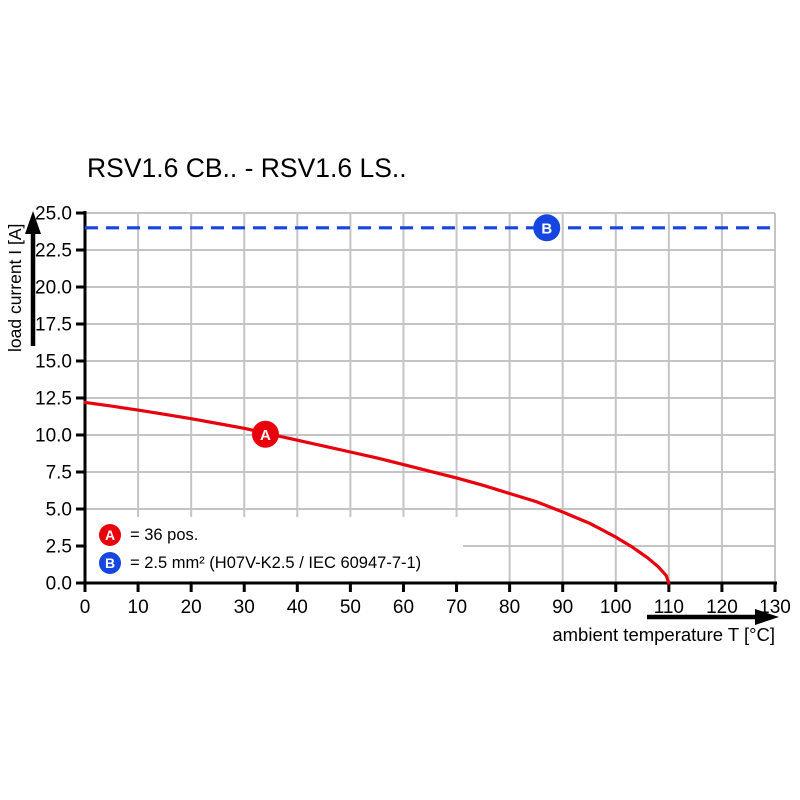  I want to click on y-tick-label: 15.0, so click(53, 362).